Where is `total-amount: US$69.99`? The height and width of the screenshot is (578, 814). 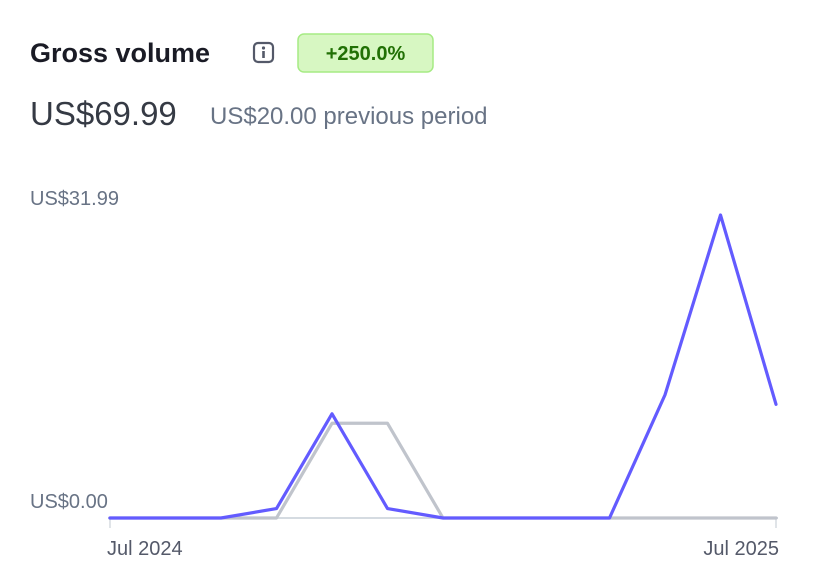 total-amount: US$69.99 is located at coordinates (103, 113).